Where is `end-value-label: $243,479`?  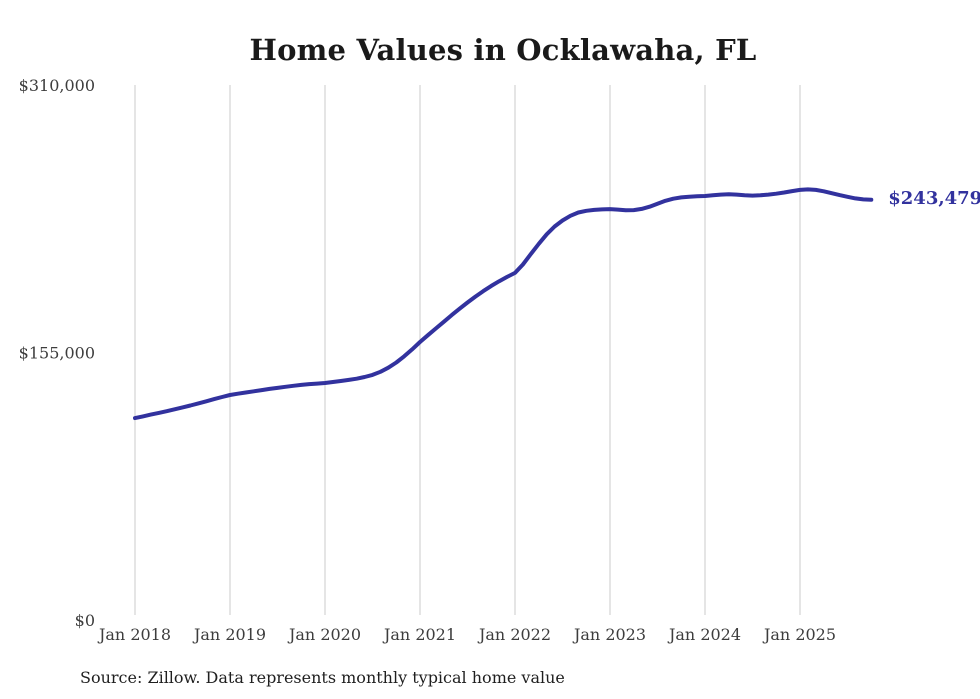 end-value-label: $243,479 is located at coordinates (934, 198).